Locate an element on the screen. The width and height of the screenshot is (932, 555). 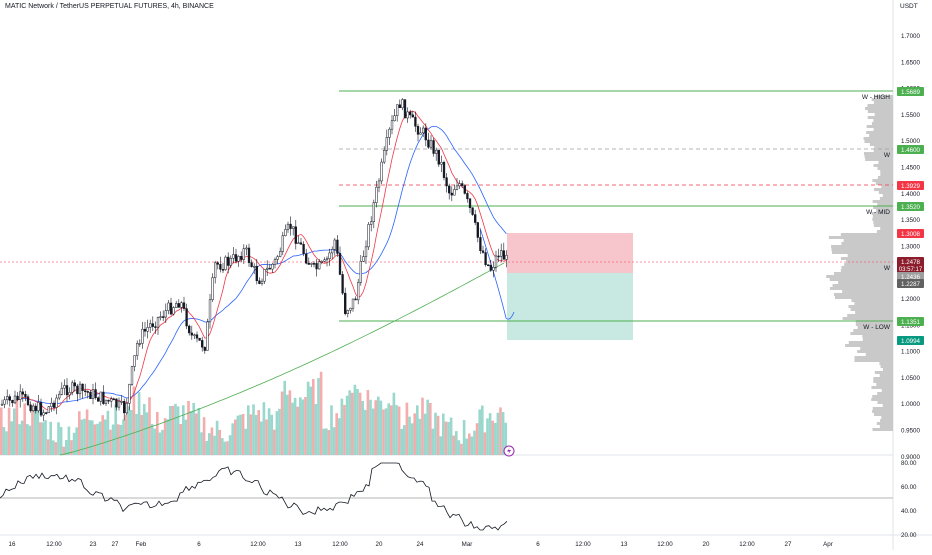
svg-text: 1.4600 is located at coordinates (910, 150).